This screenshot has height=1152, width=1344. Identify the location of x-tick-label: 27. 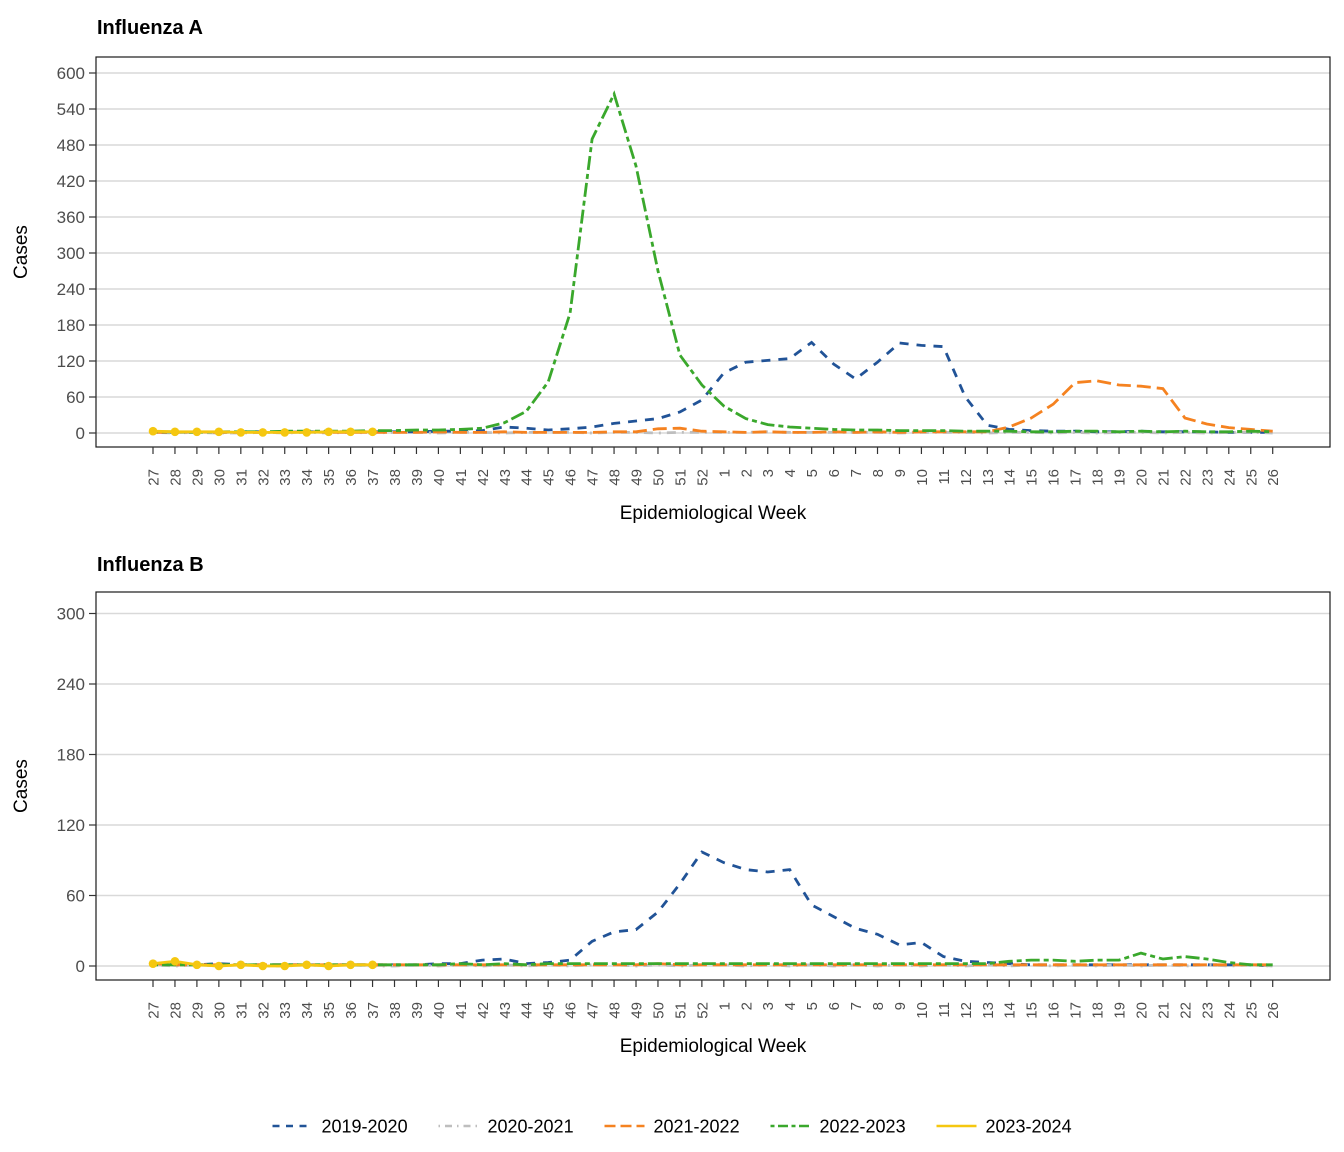
(154, 477).